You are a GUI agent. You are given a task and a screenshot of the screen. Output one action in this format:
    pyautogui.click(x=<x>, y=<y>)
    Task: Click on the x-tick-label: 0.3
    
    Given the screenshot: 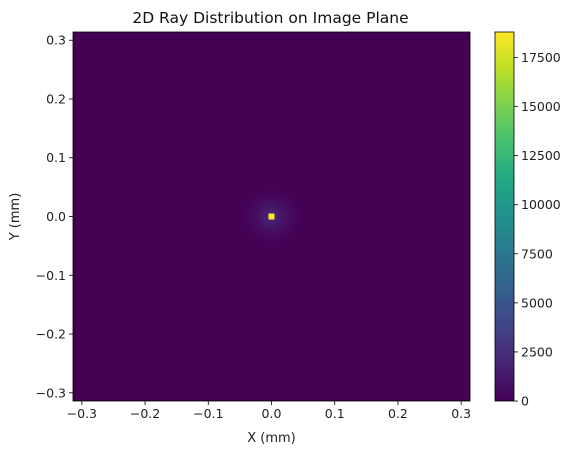 What is the action you would take?
    pyautogui.click(x=461, y=413)
    